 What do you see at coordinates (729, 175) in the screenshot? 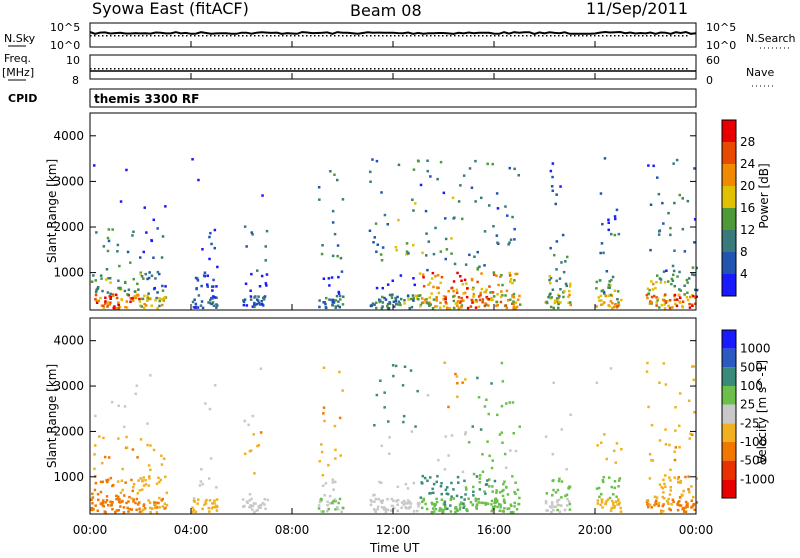
I see `colorbar-swatch` at bounding box center [729, 175].